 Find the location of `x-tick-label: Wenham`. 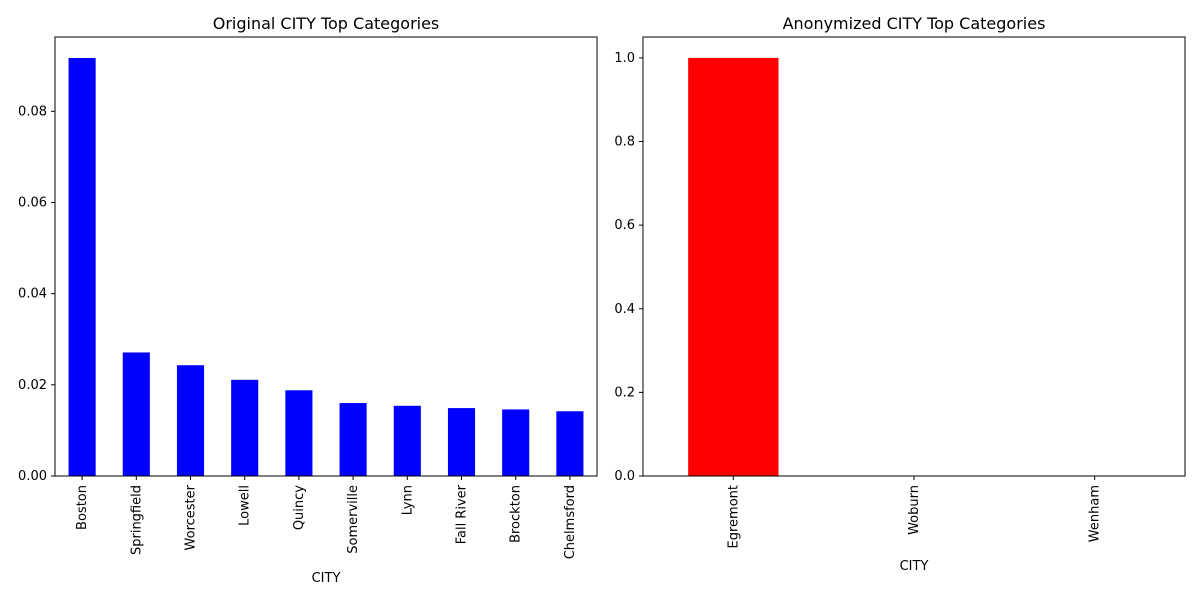

x-tick-label: Wenham is located at coordinates (1095, 513).